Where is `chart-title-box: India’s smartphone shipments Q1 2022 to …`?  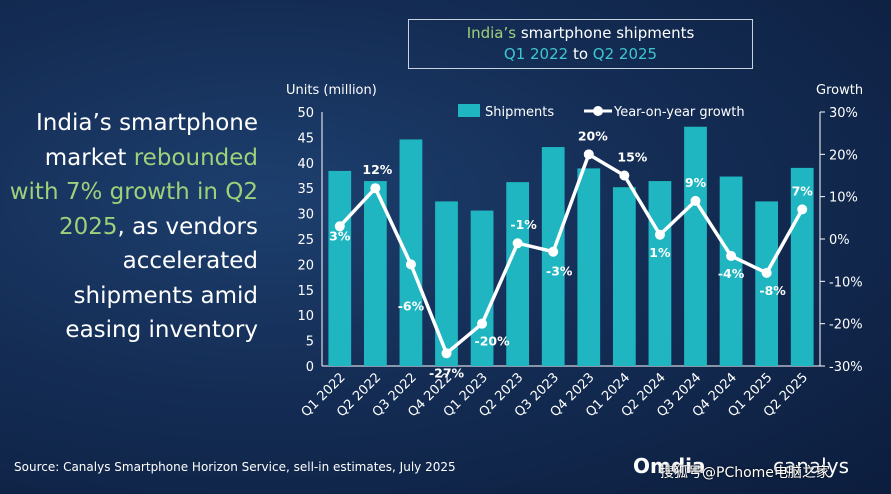
chart-title-box: India’s smartphone shipments Q1 2022 to … is located at coordinates (580, 44).